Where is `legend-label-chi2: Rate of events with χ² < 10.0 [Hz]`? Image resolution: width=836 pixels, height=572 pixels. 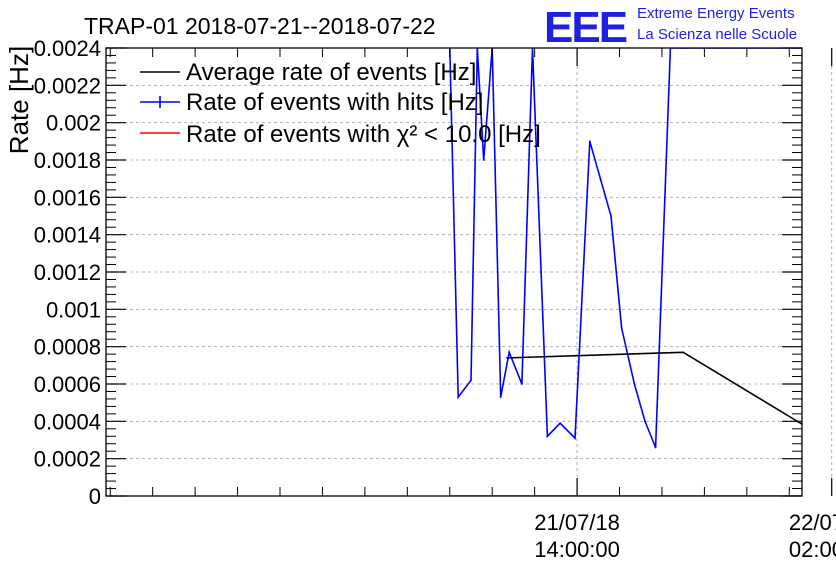
legend-label-chi2: Rate of events with χ² < 10.0 [Hz] is located at coordinates (363, 134).